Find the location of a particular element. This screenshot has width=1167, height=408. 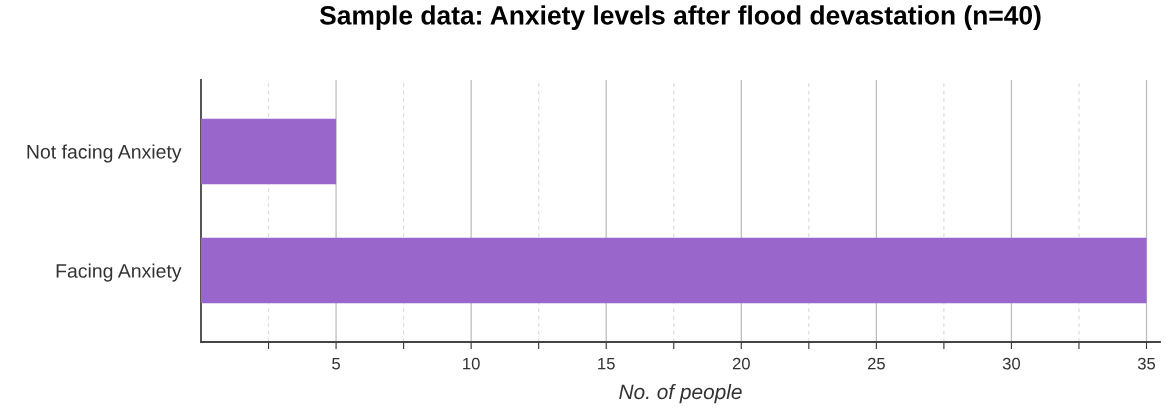

x-tick-label: 30 is located at coordinates (1011, 363).